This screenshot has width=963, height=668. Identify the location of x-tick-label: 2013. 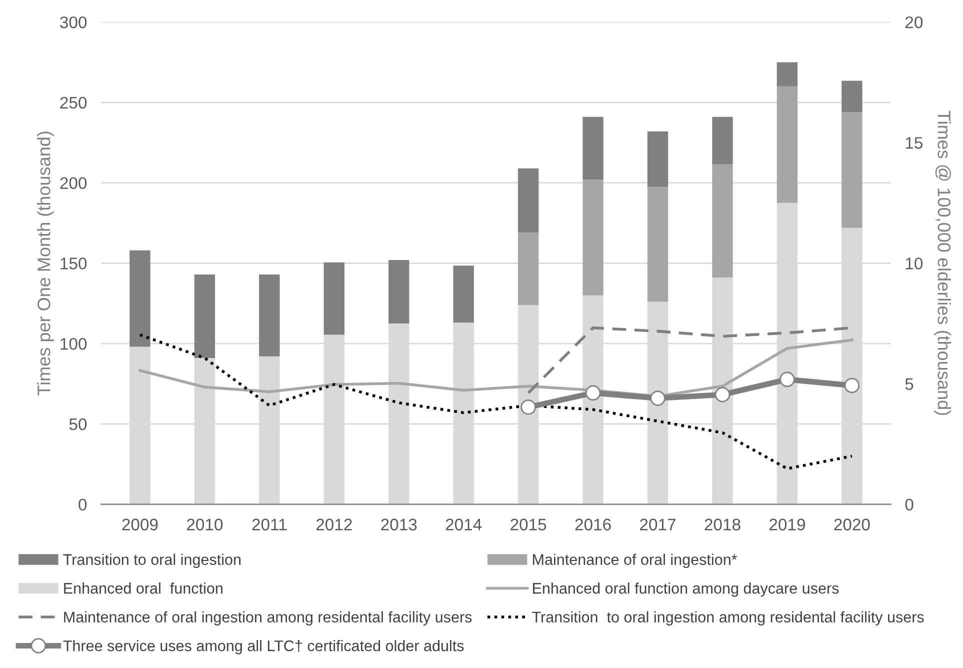
(399, 524).